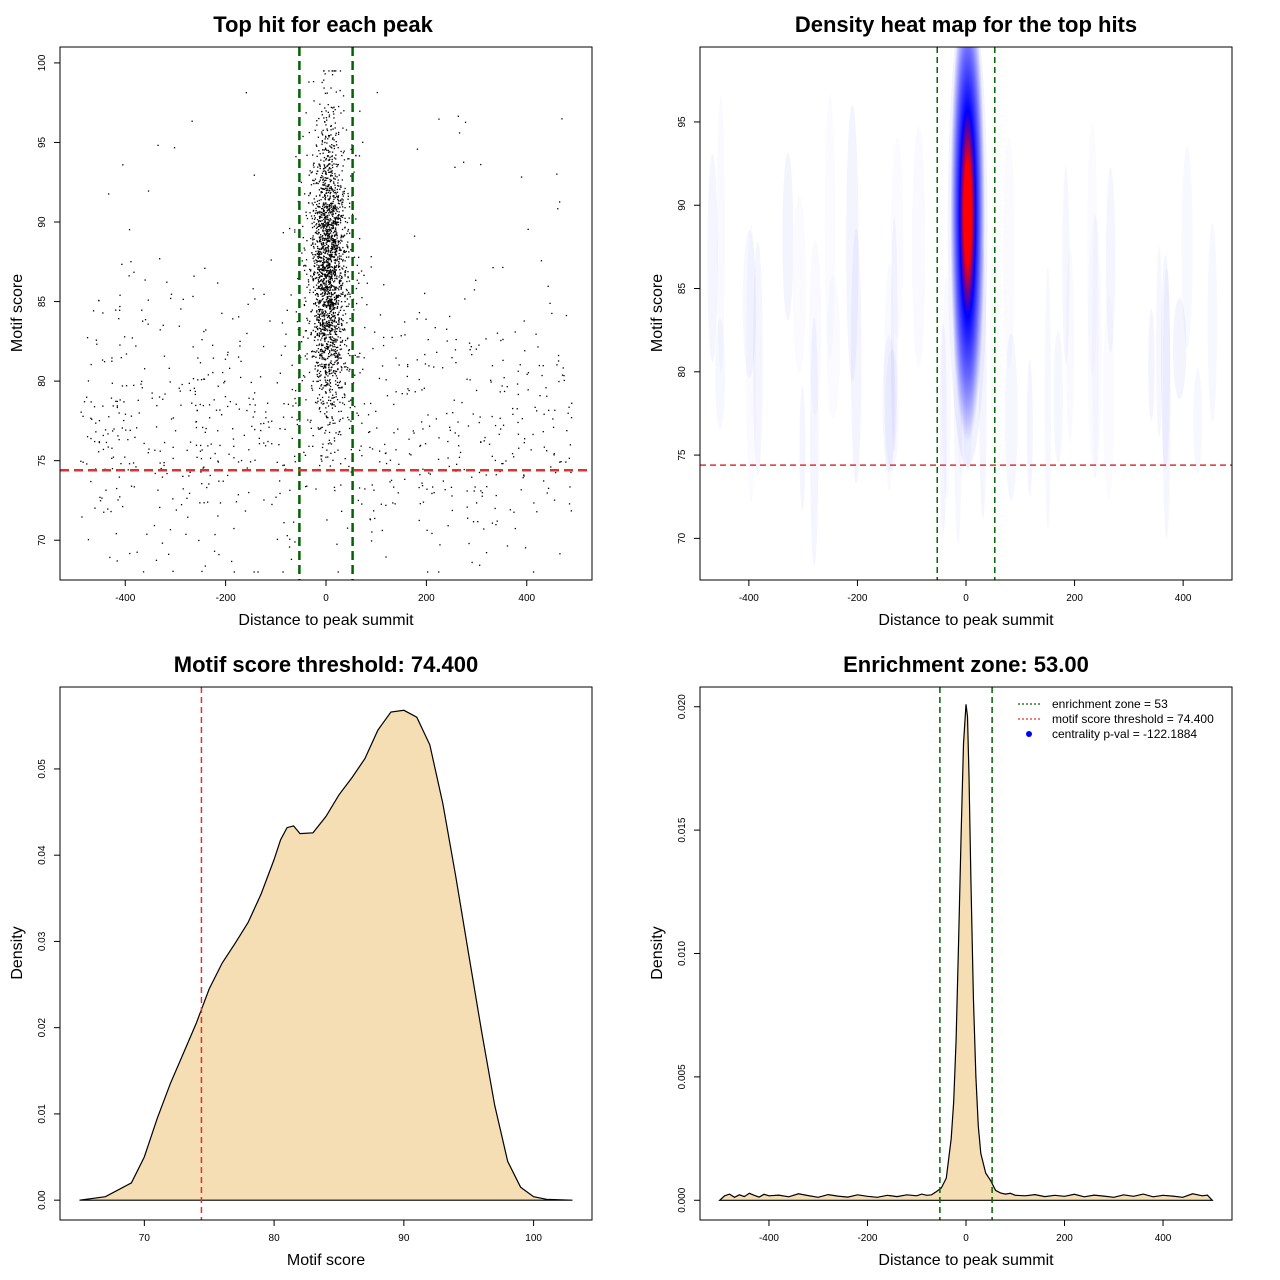 The width and height of the screenshot is (1280, 1280). I want to click on enrichment-x-tick-label: 200, so click(1064, 1238).